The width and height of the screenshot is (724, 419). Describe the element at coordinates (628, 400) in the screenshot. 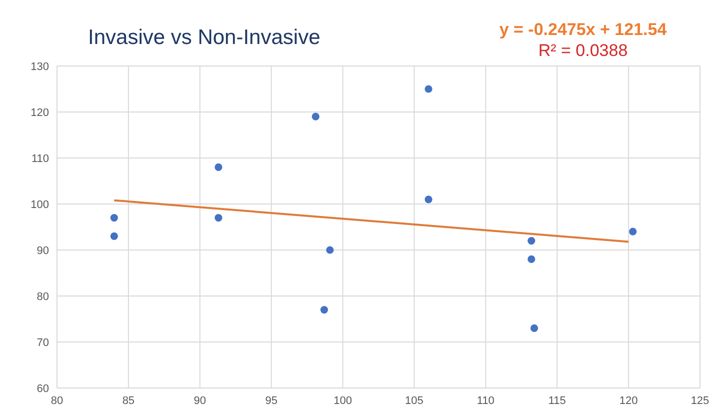

I see `x-tick-label: 120` at that location.